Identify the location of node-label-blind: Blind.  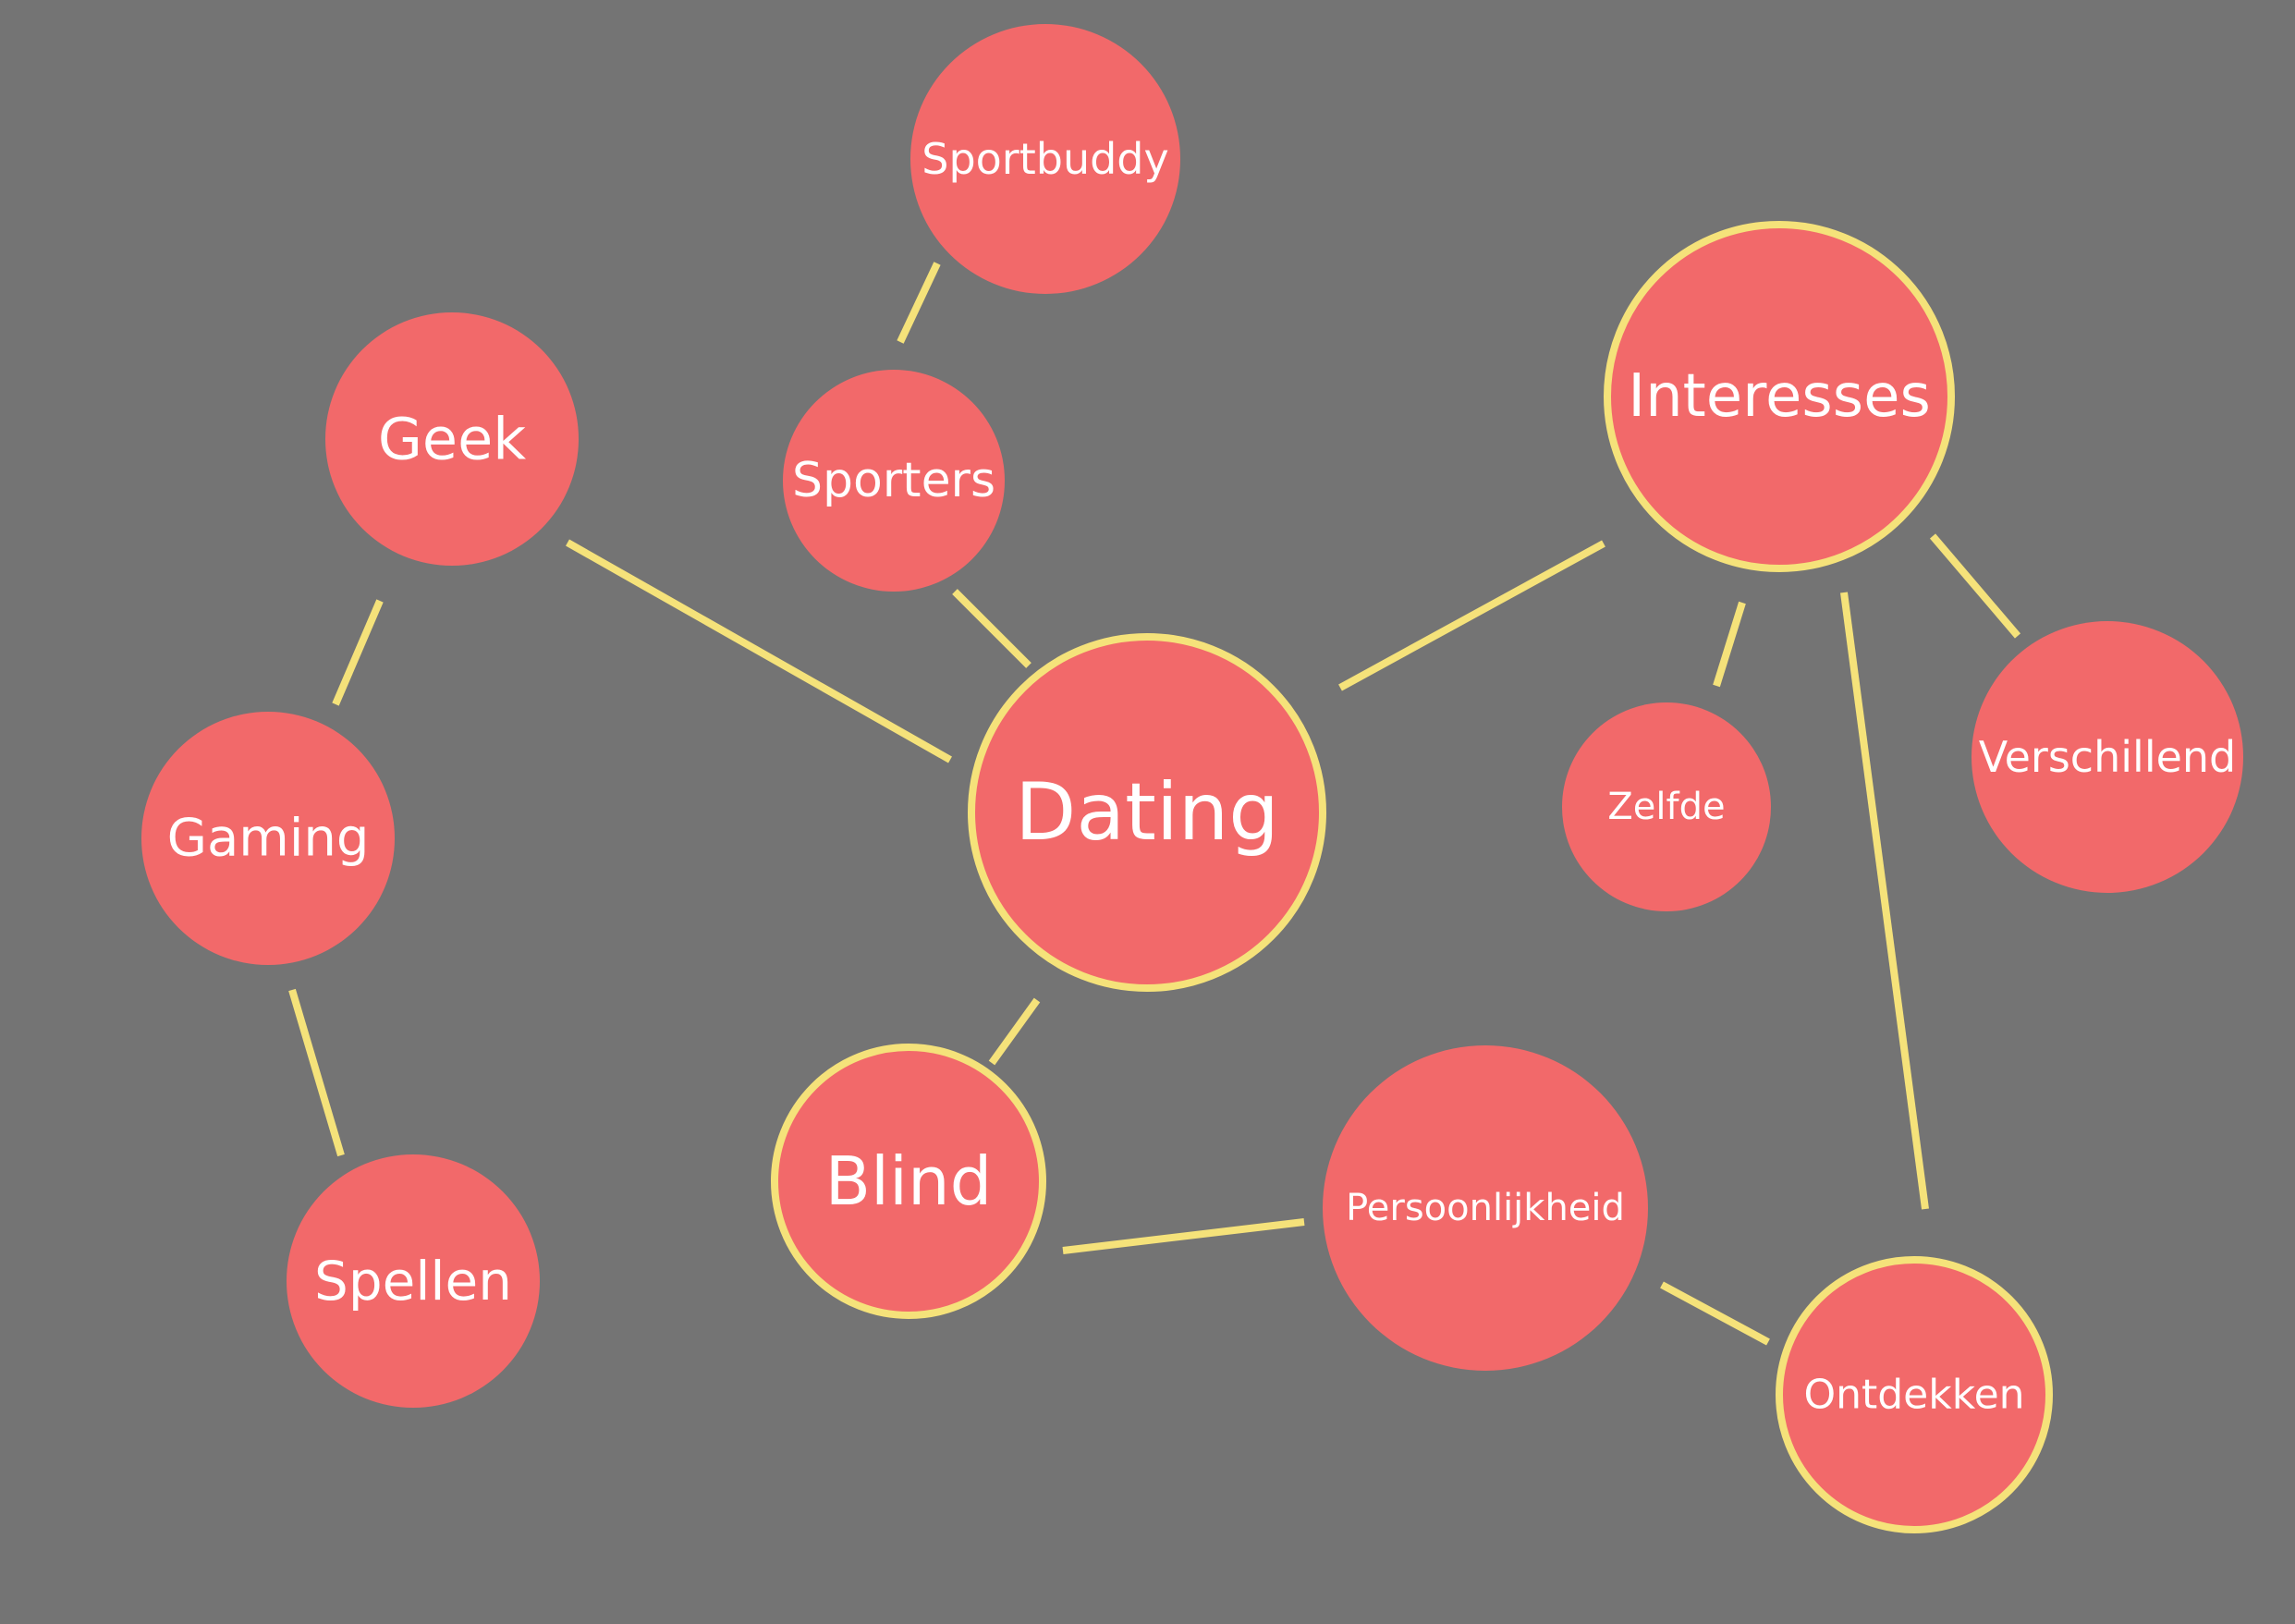
(909, 1181).